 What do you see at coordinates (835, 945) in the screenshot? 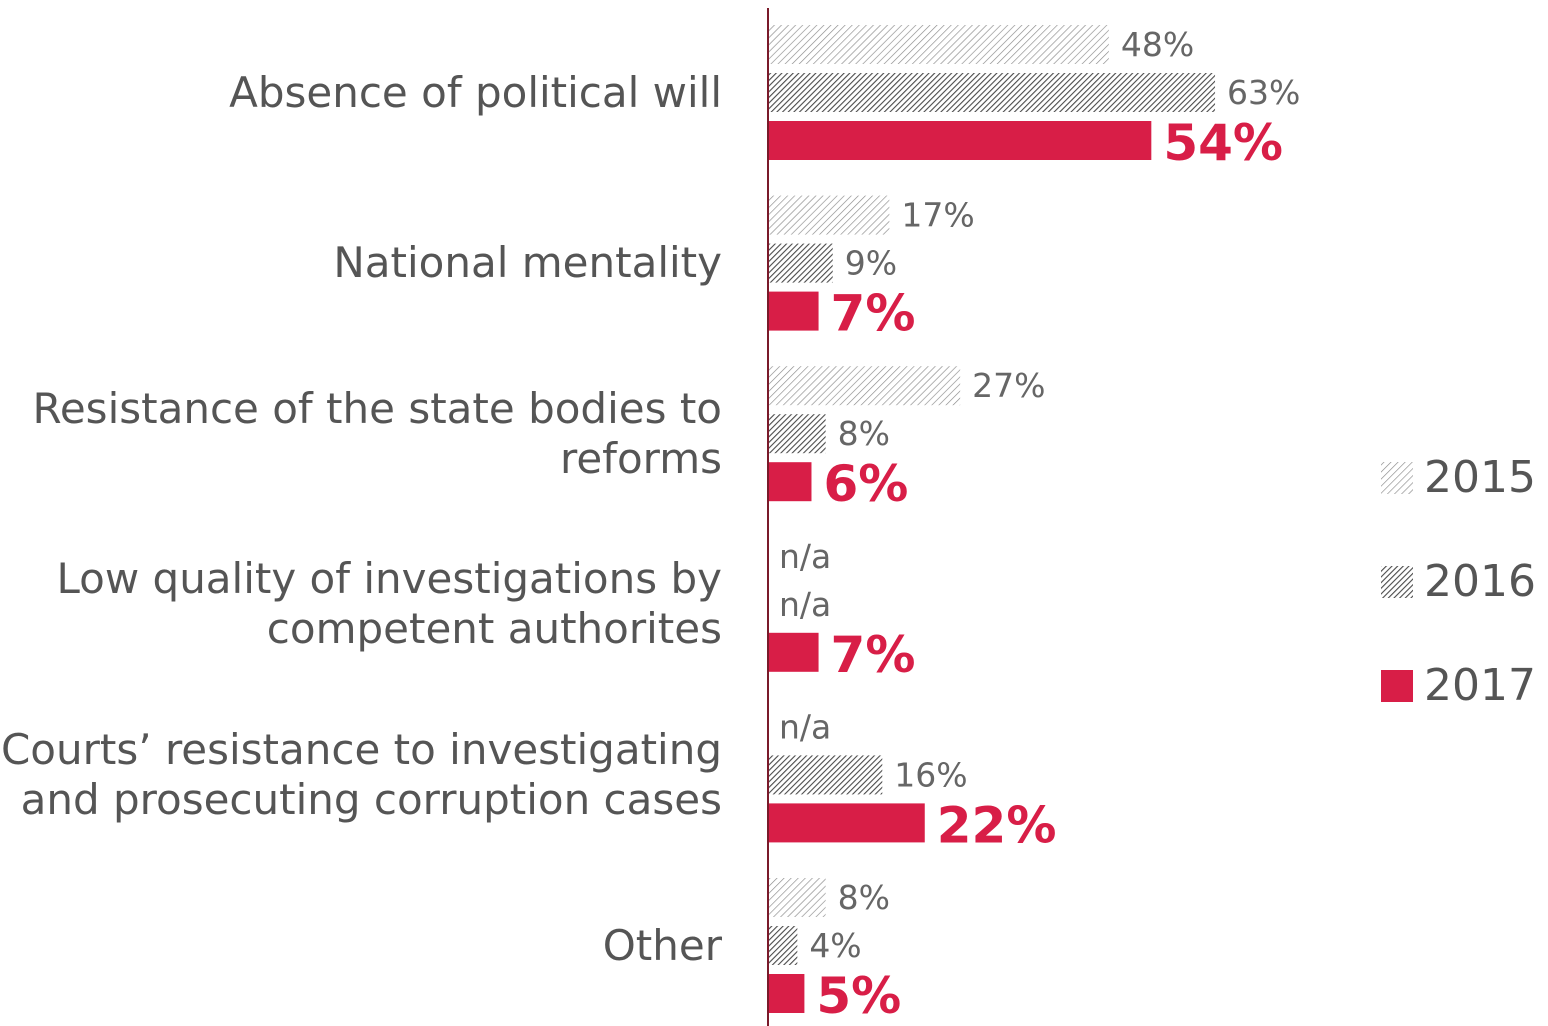
I see `value-label: 4%` at bounding box center [835, 945].